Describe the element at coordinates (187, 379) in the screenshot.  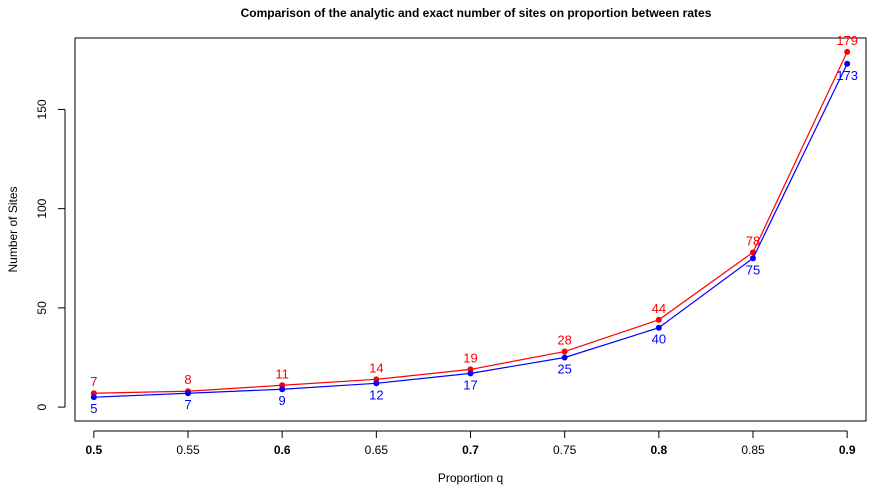
I see `data-label: 8` at that location.